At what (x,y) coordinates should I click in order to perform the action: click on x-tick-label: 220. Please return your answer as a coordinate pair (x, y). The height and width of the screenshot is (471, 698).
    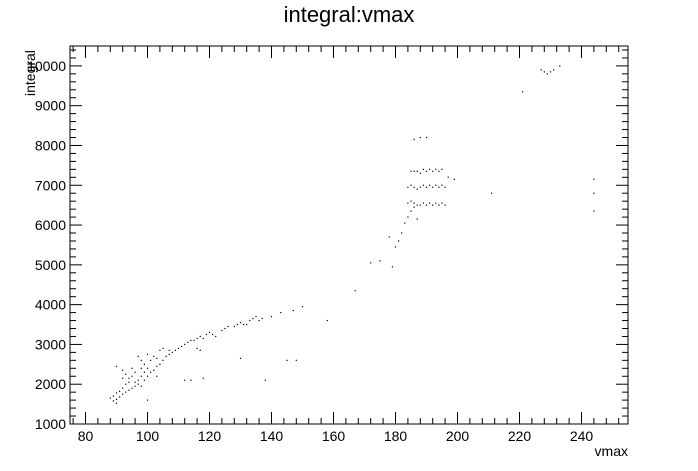
    Looking at the image, I should click on (520, 436).